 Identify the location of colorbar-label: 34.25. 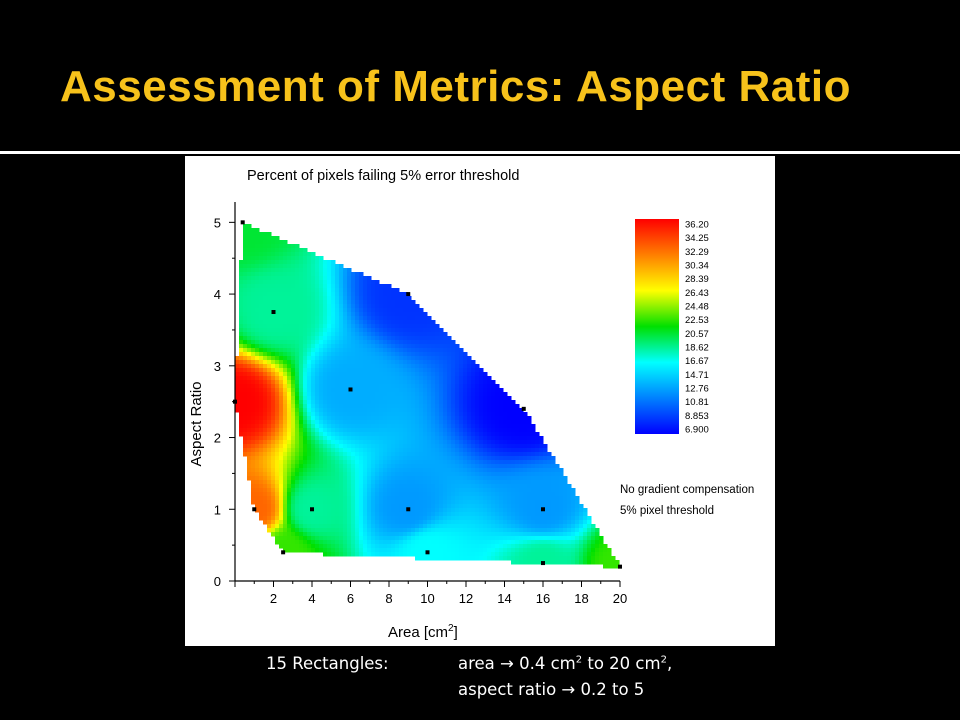
(697, 238).